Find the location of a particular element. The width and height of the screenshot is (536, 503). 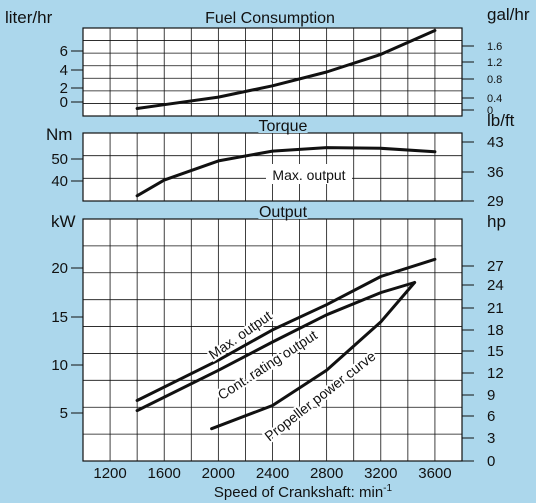

y-tick-label-right: 18 is located at coordinates (495, 330).